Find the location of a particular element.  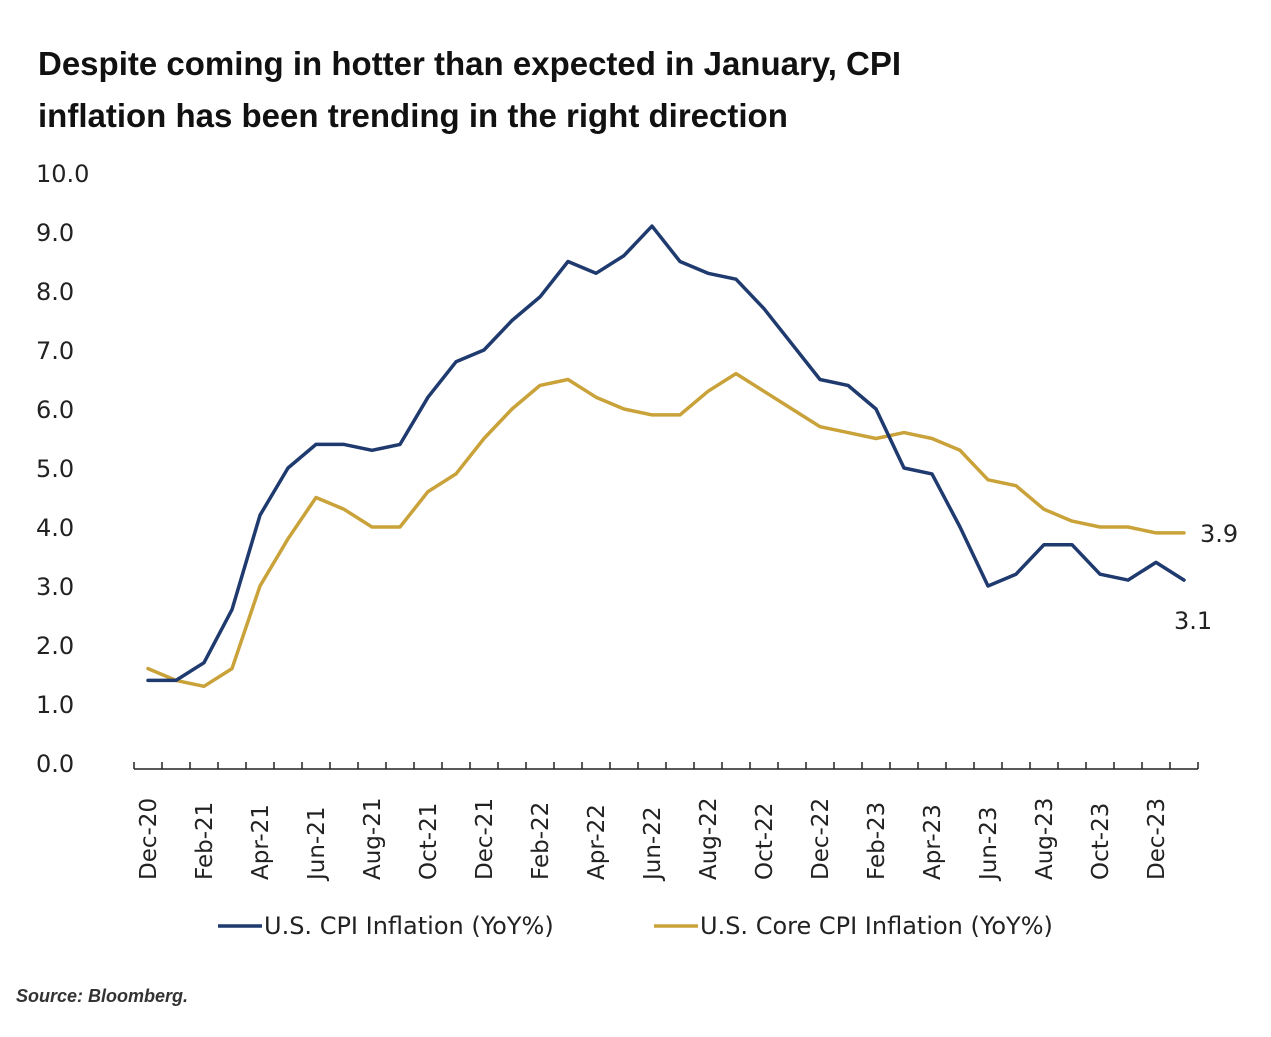

legend-label: U.S. Core CPI Inflation (YoY%) is located at coordinates (876, 926).